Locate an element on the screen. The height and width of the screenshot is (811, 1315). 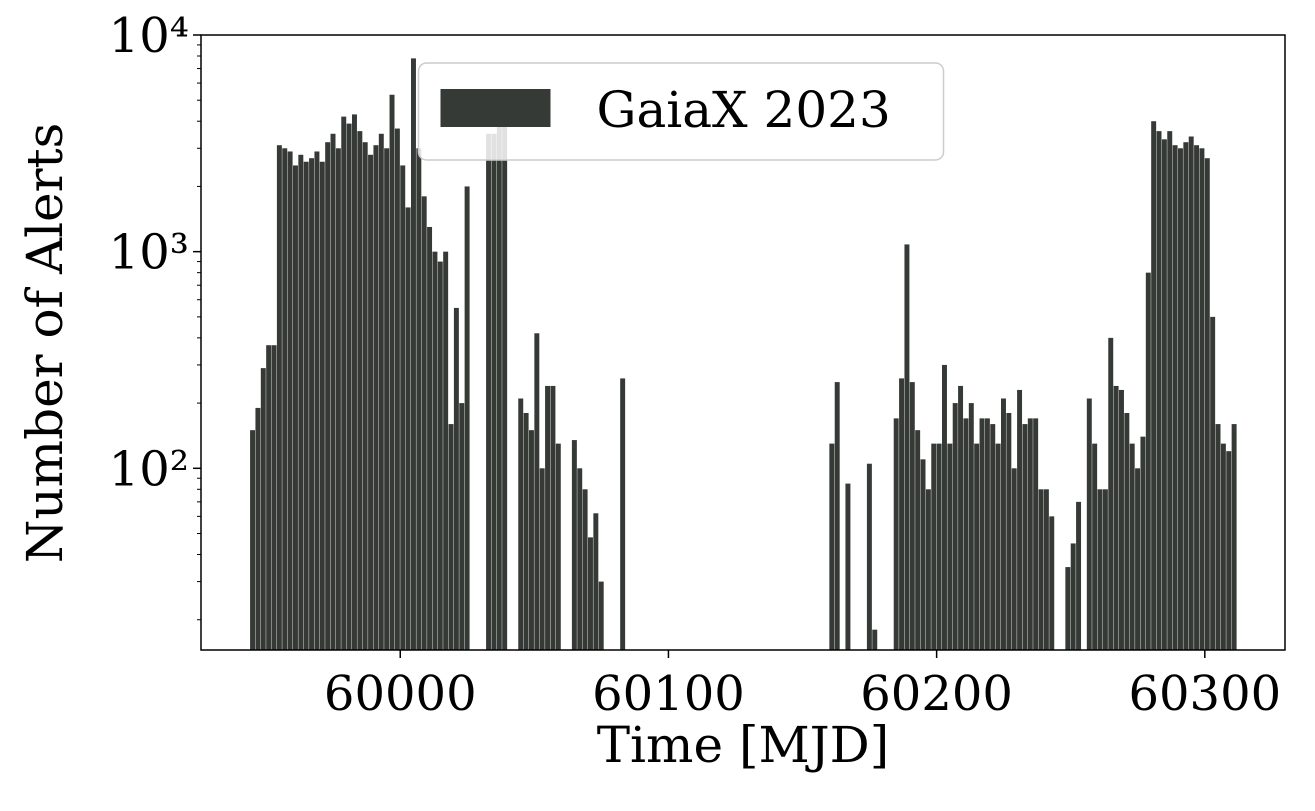
y-axis-label: Number of Alerts is located at coordinates (45, 343).